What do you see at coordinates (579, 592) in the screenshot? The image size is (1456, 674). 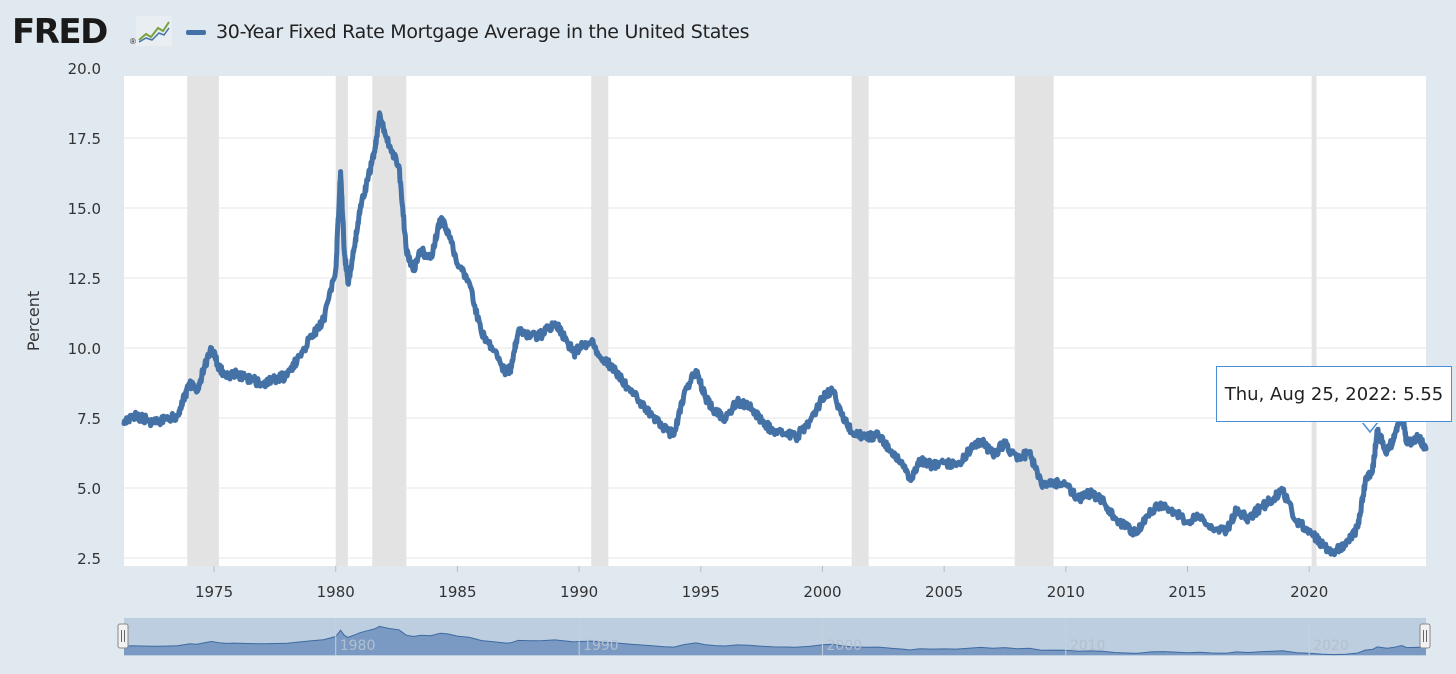 I see `x-tick-label: 1990` at bounding box center [579, 592].